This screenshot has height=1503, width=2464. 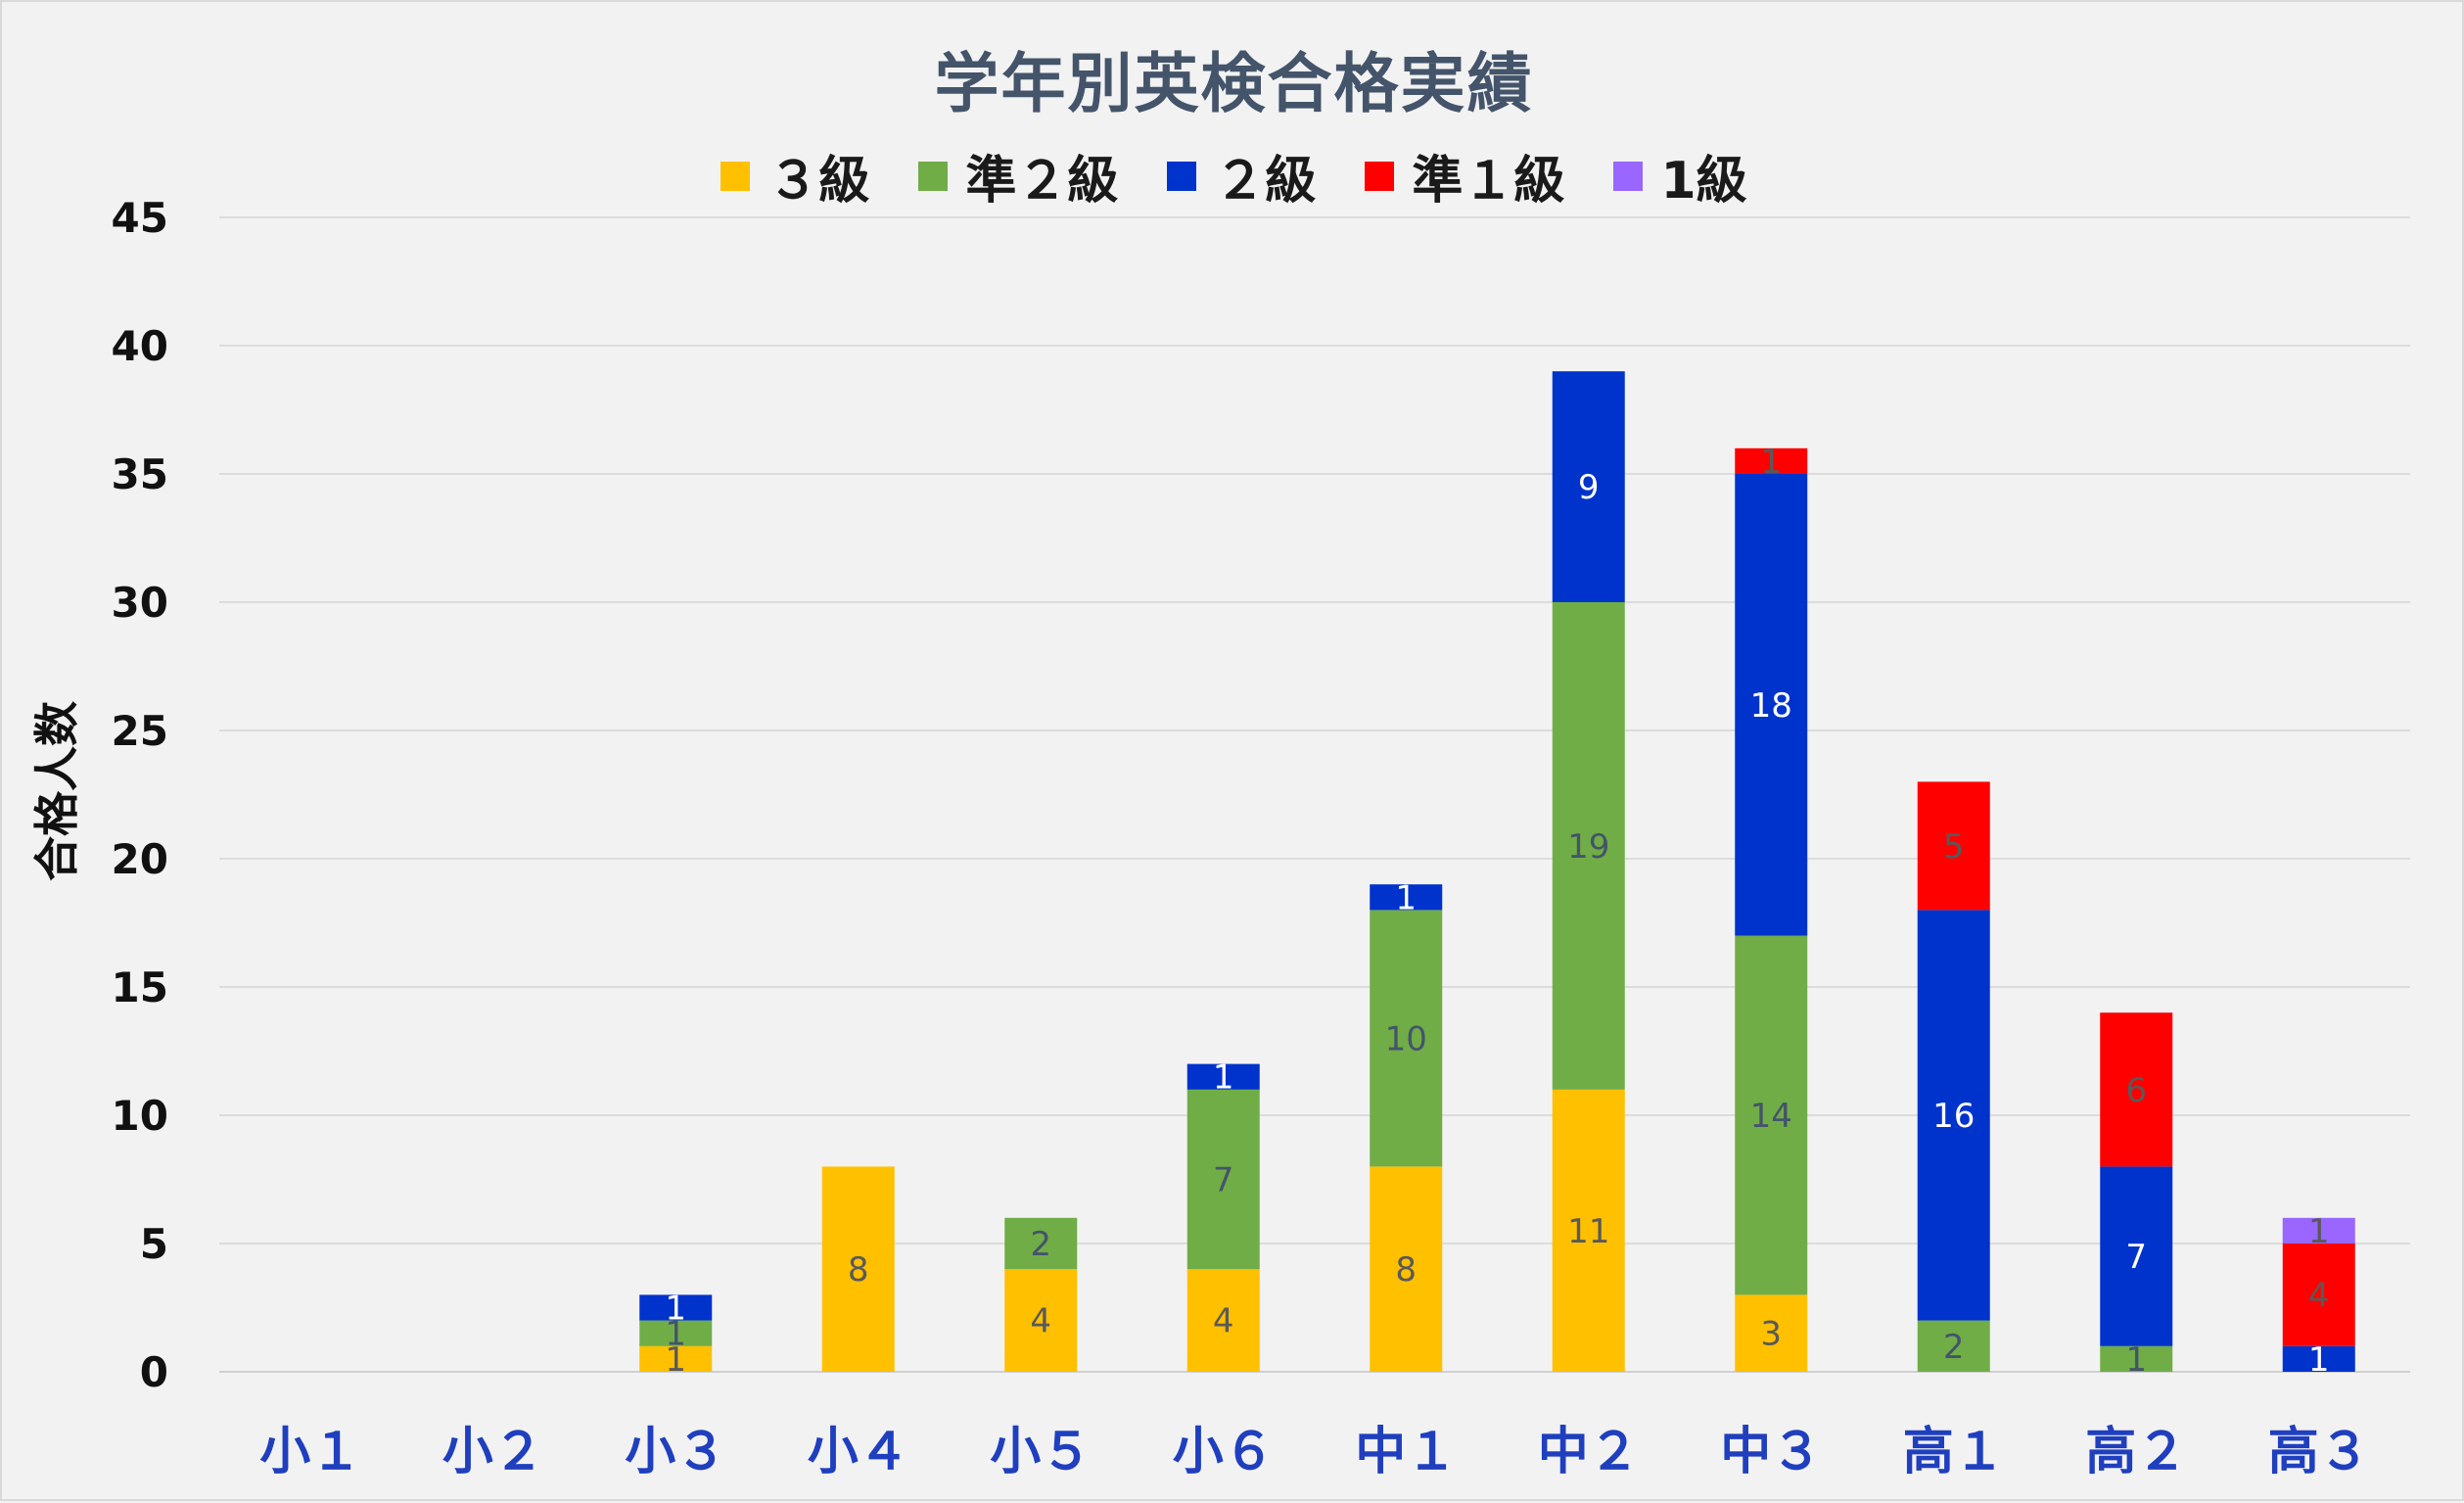 I want to click on legend-label-3kyu: ３級, so click(x=818, y=181).